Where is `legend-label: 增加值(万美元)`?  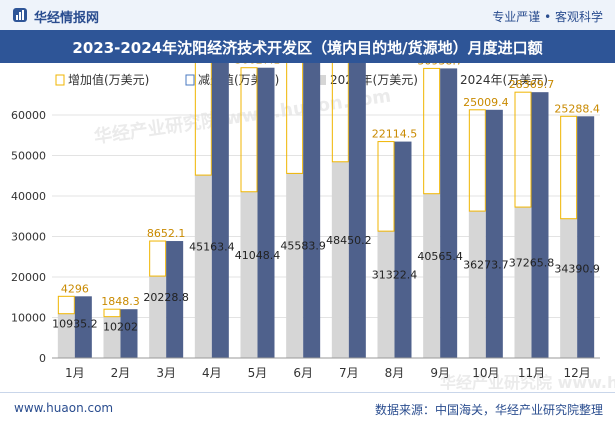 legend-label: 增加值(万美元) is located at coordinates (108, 79).